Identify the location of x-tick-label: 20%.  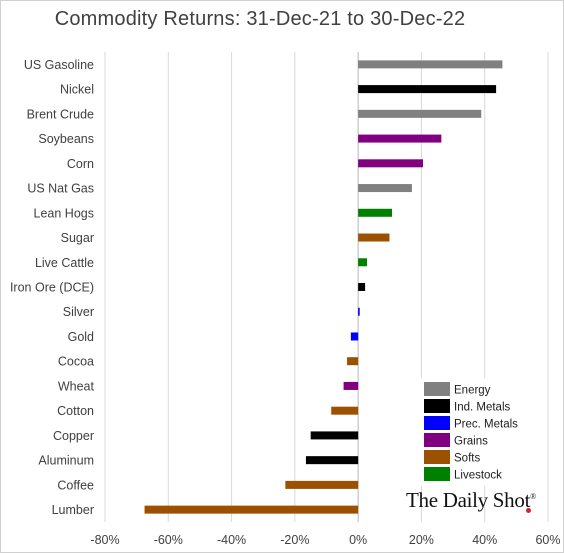
(421, 540).